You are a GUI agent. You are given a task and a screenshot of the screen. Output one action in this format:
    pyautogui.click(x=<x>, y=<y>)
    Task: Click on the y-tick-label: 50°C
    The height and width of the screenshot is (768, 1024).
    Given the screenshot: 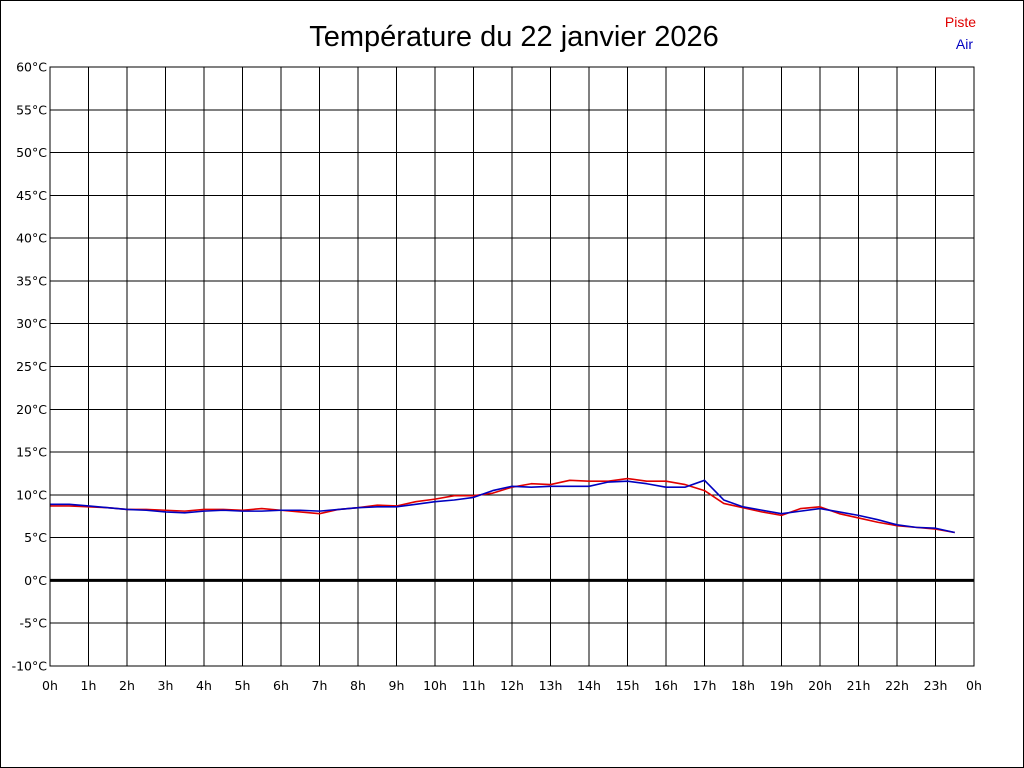 What is the action you would take?
    pyautogui.click(x=31, y=152)
    